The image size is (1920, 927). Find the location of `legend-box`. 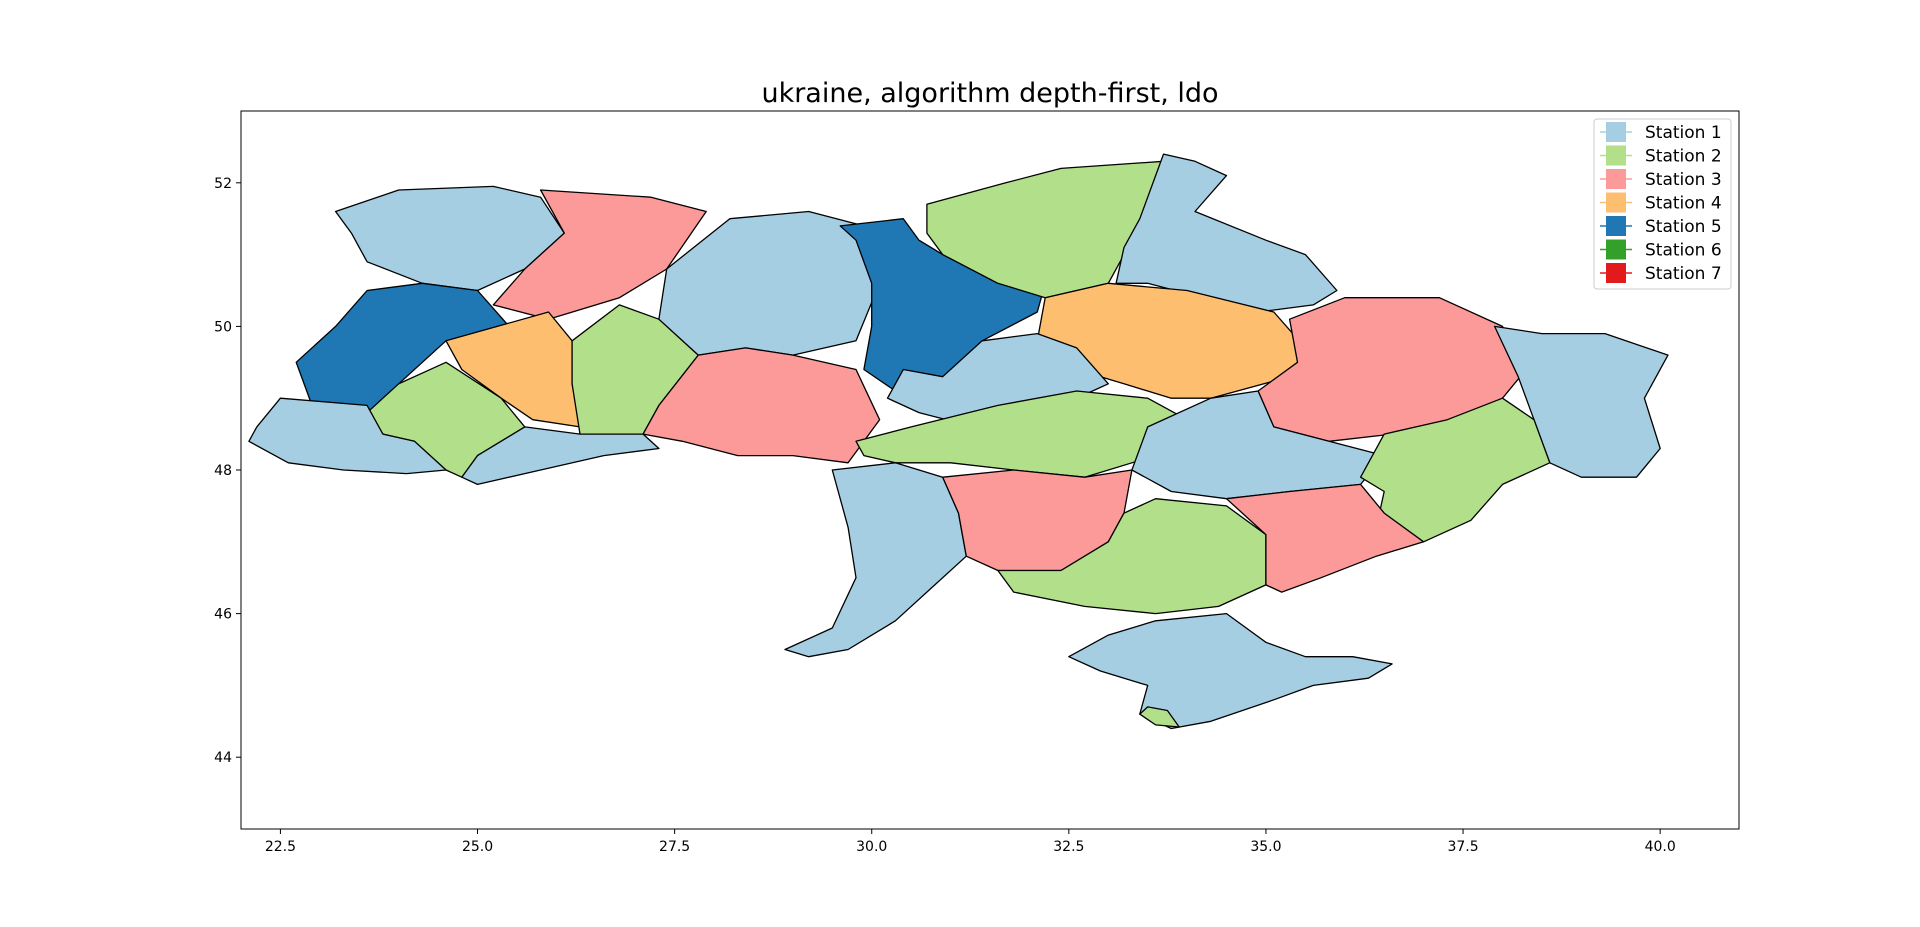

legend-box is located at coordinates (1662, 204).